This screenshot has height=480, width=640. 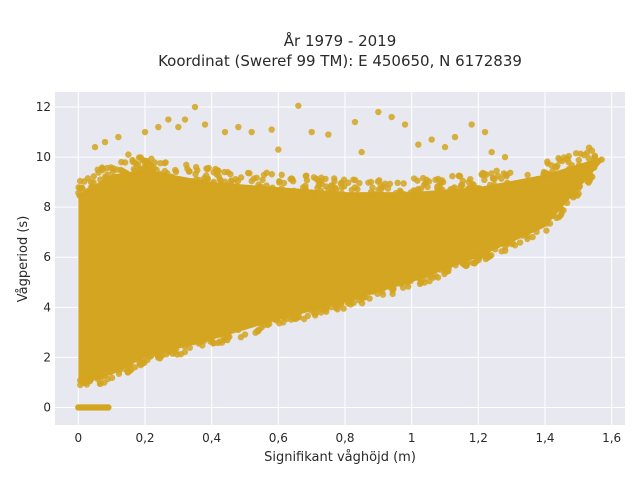 I want to click on x-tick-label: 1,6, so click(x=611, y=438).